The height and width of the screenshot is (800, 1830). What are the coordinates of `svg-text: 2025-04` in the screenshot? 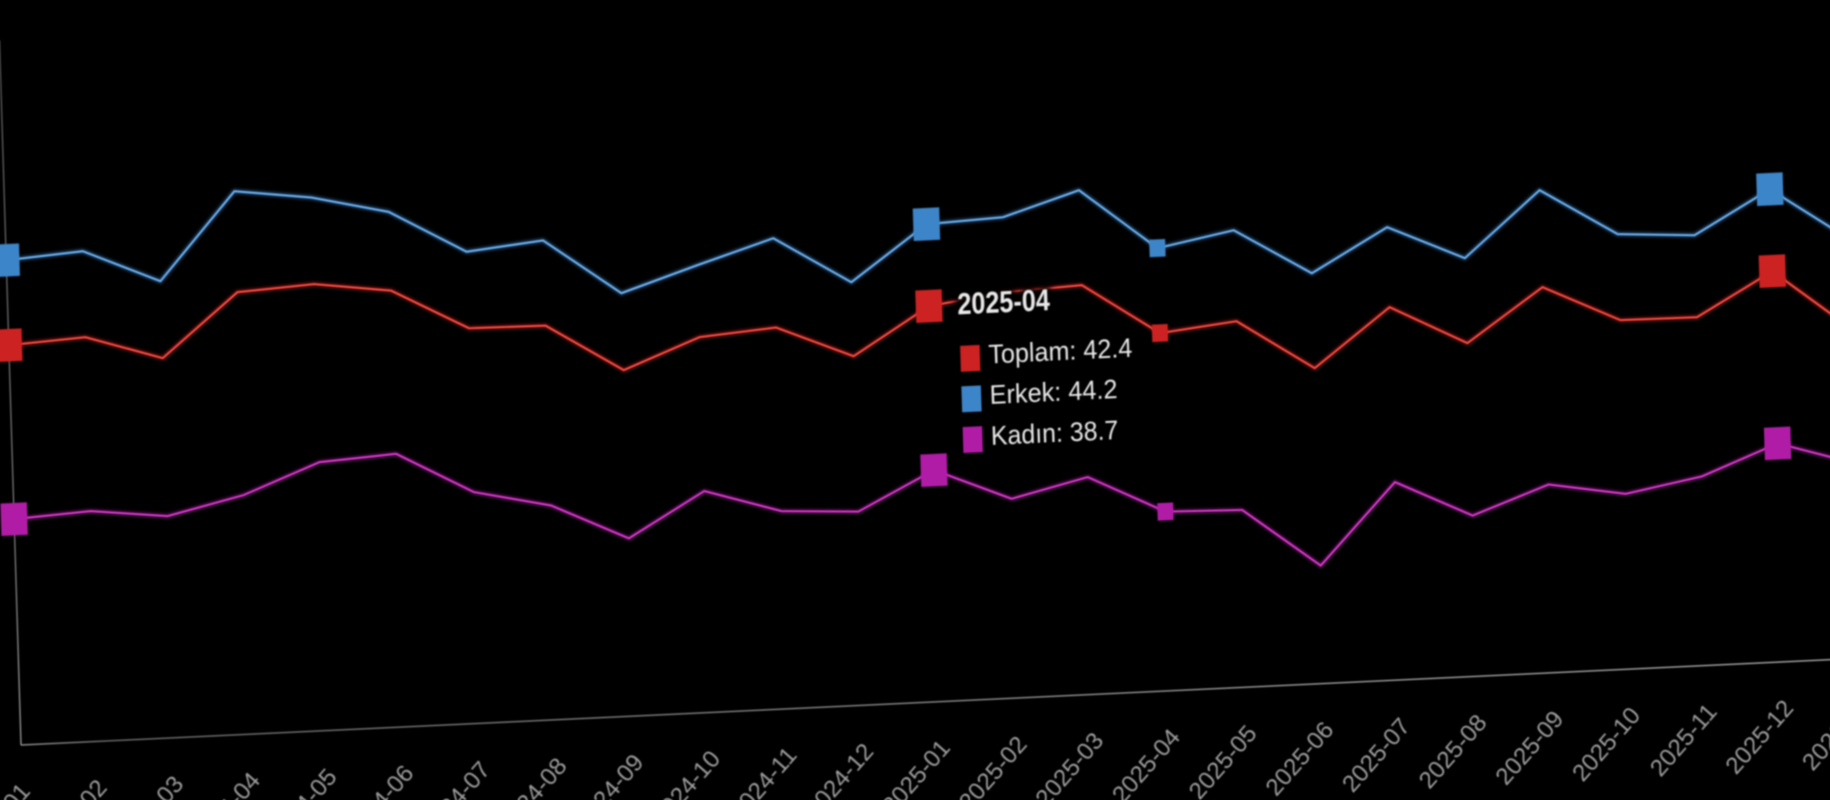 It's located at (1004, 301).